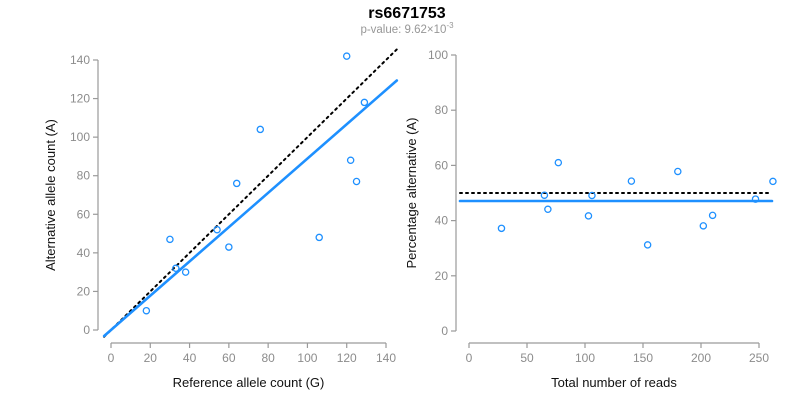 Image resolution: width=800 pixels, height=400 pixels. What do you see at coordinates (614, 382) in the screenshot?
I see `x-axis-title: Total number of reads` at bounding box center [614, 382].